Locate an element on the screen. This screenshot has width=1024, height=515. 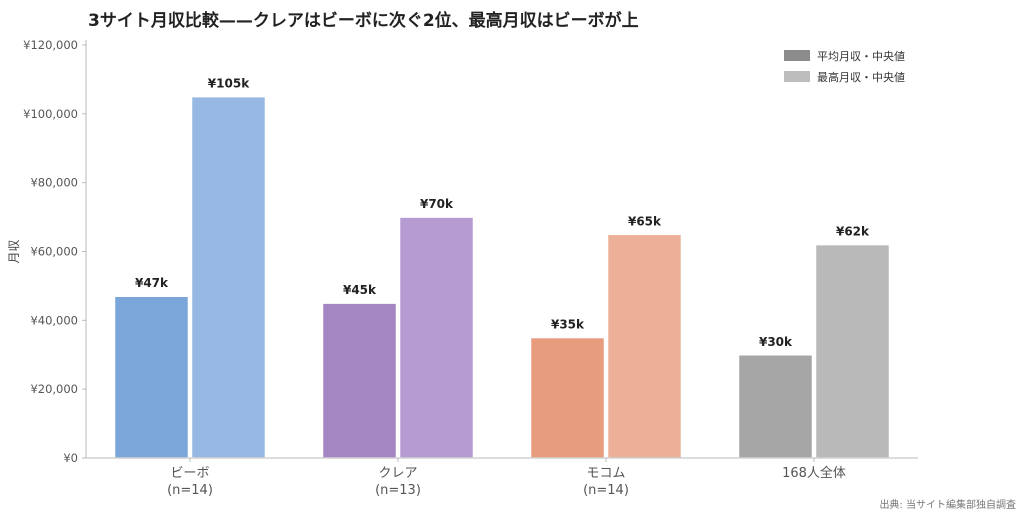
y-tick-label: ¥100,000 is located at coordinates (50, 114).